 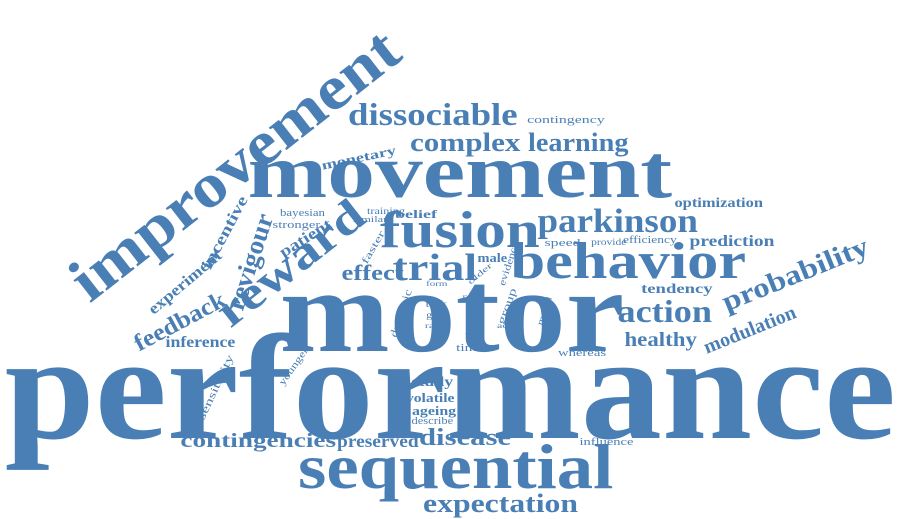 What do you see at coordinates (665, 311) in the screenshot?
I see `word-action: action` at bounding box center [665, 311].